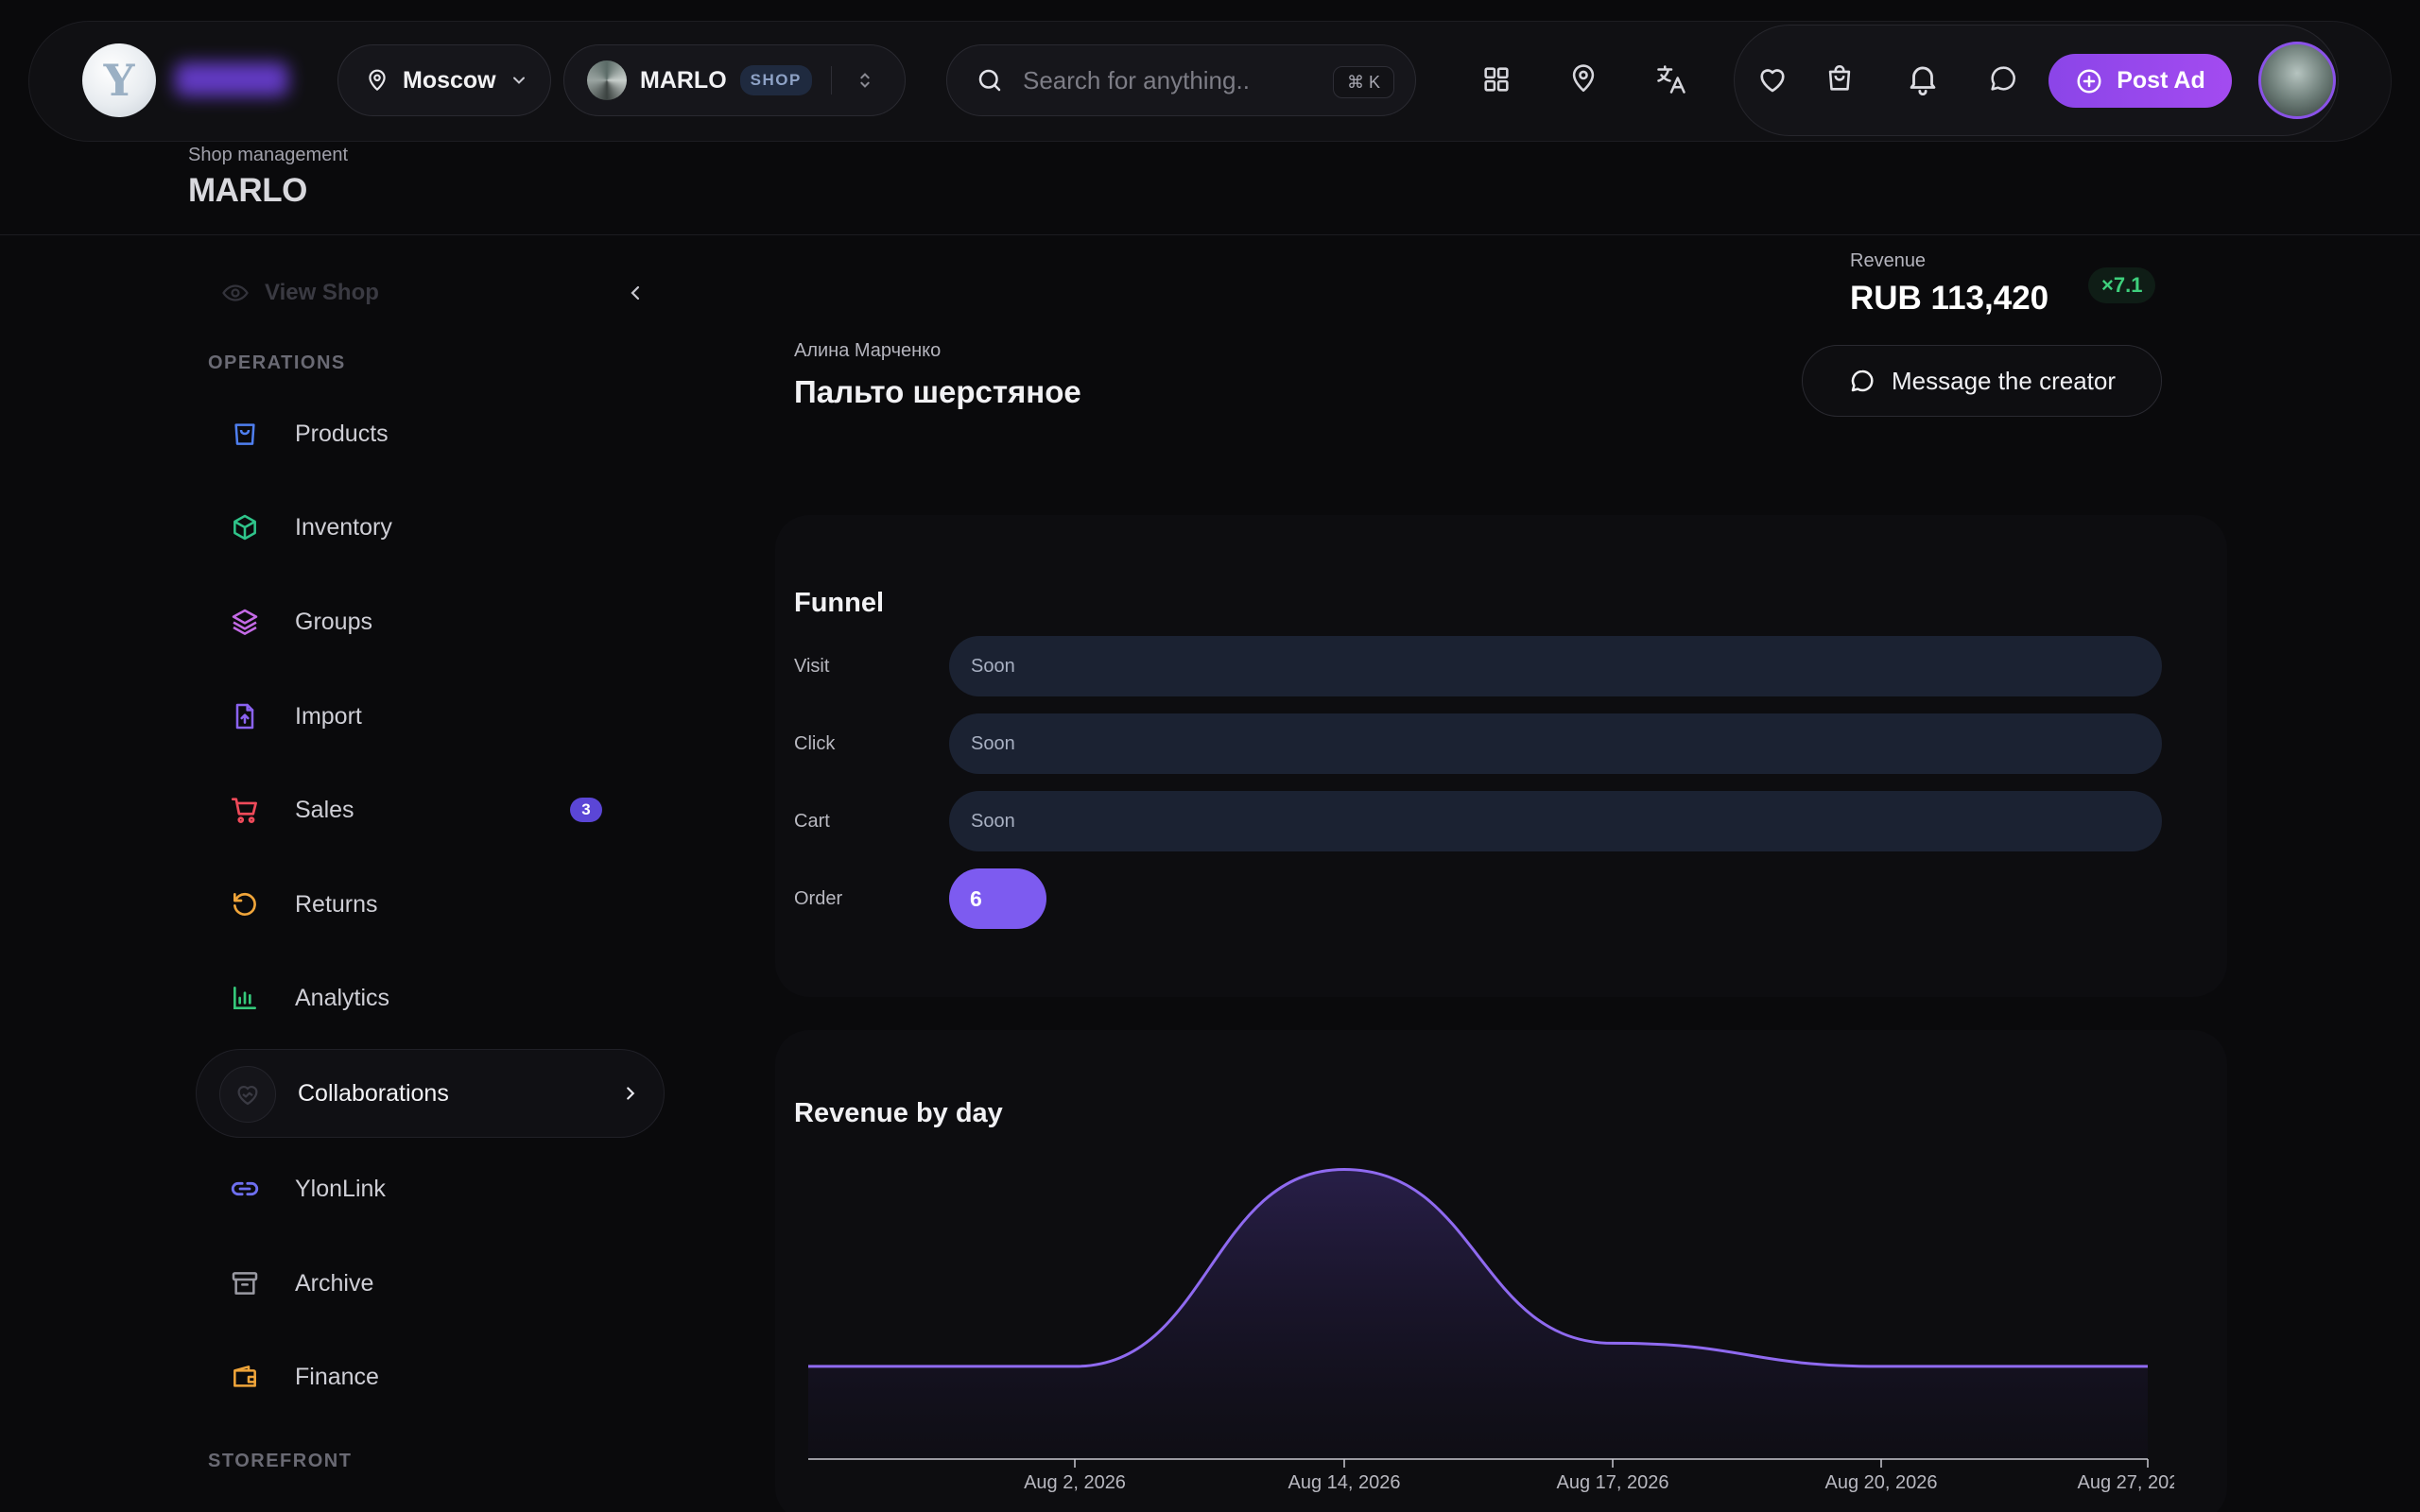  Describe the element at coordinates (245, 622) in the screenshot. I see `layers-icon` at that location.